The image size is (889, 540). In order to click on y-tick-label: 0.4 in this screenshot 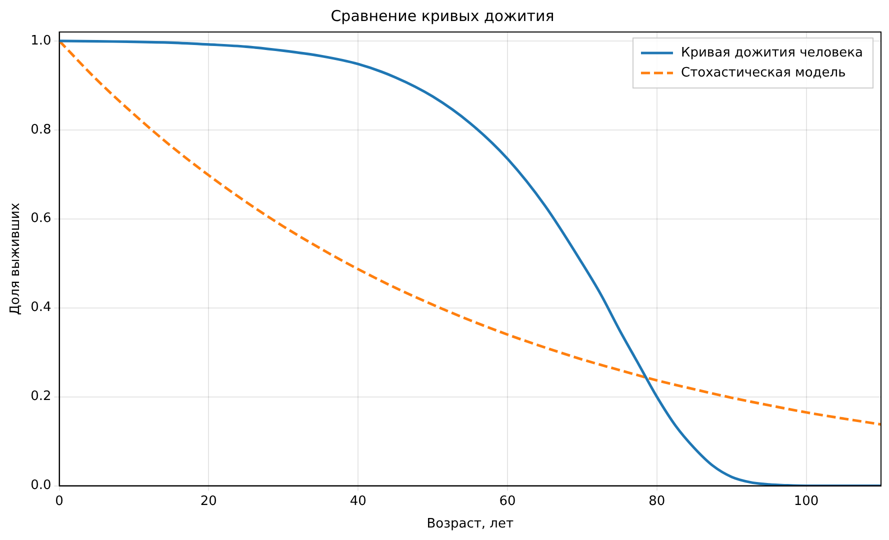, I will do `click(41, 308)`.